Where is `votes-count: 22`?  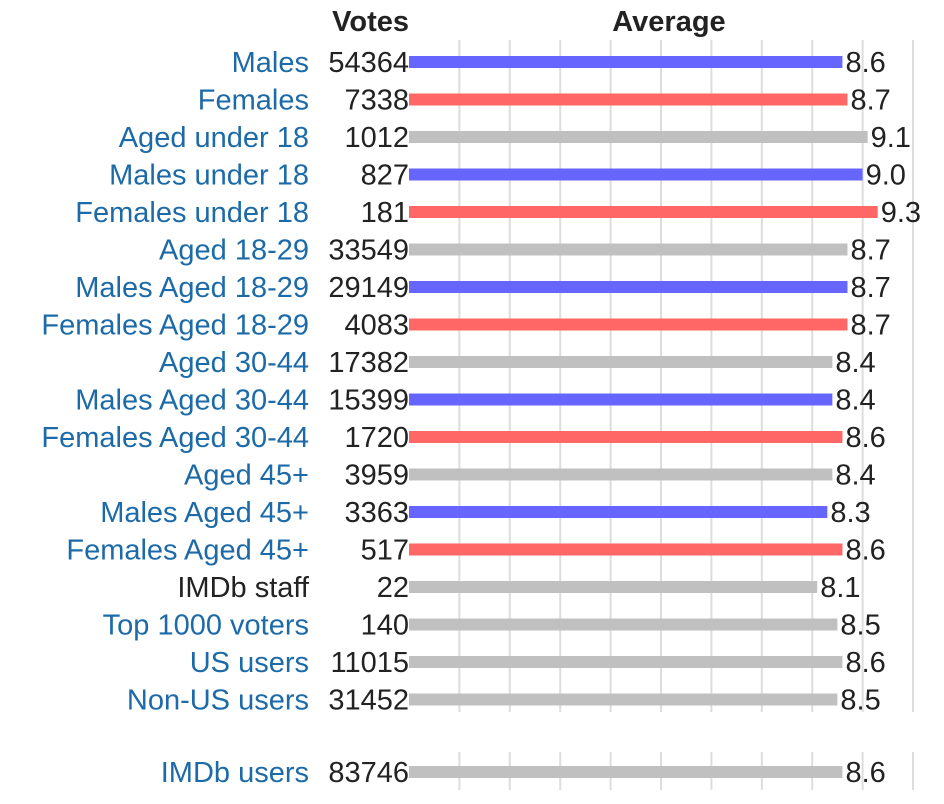
votes-count: 22 is located at coordinates (393, 588).